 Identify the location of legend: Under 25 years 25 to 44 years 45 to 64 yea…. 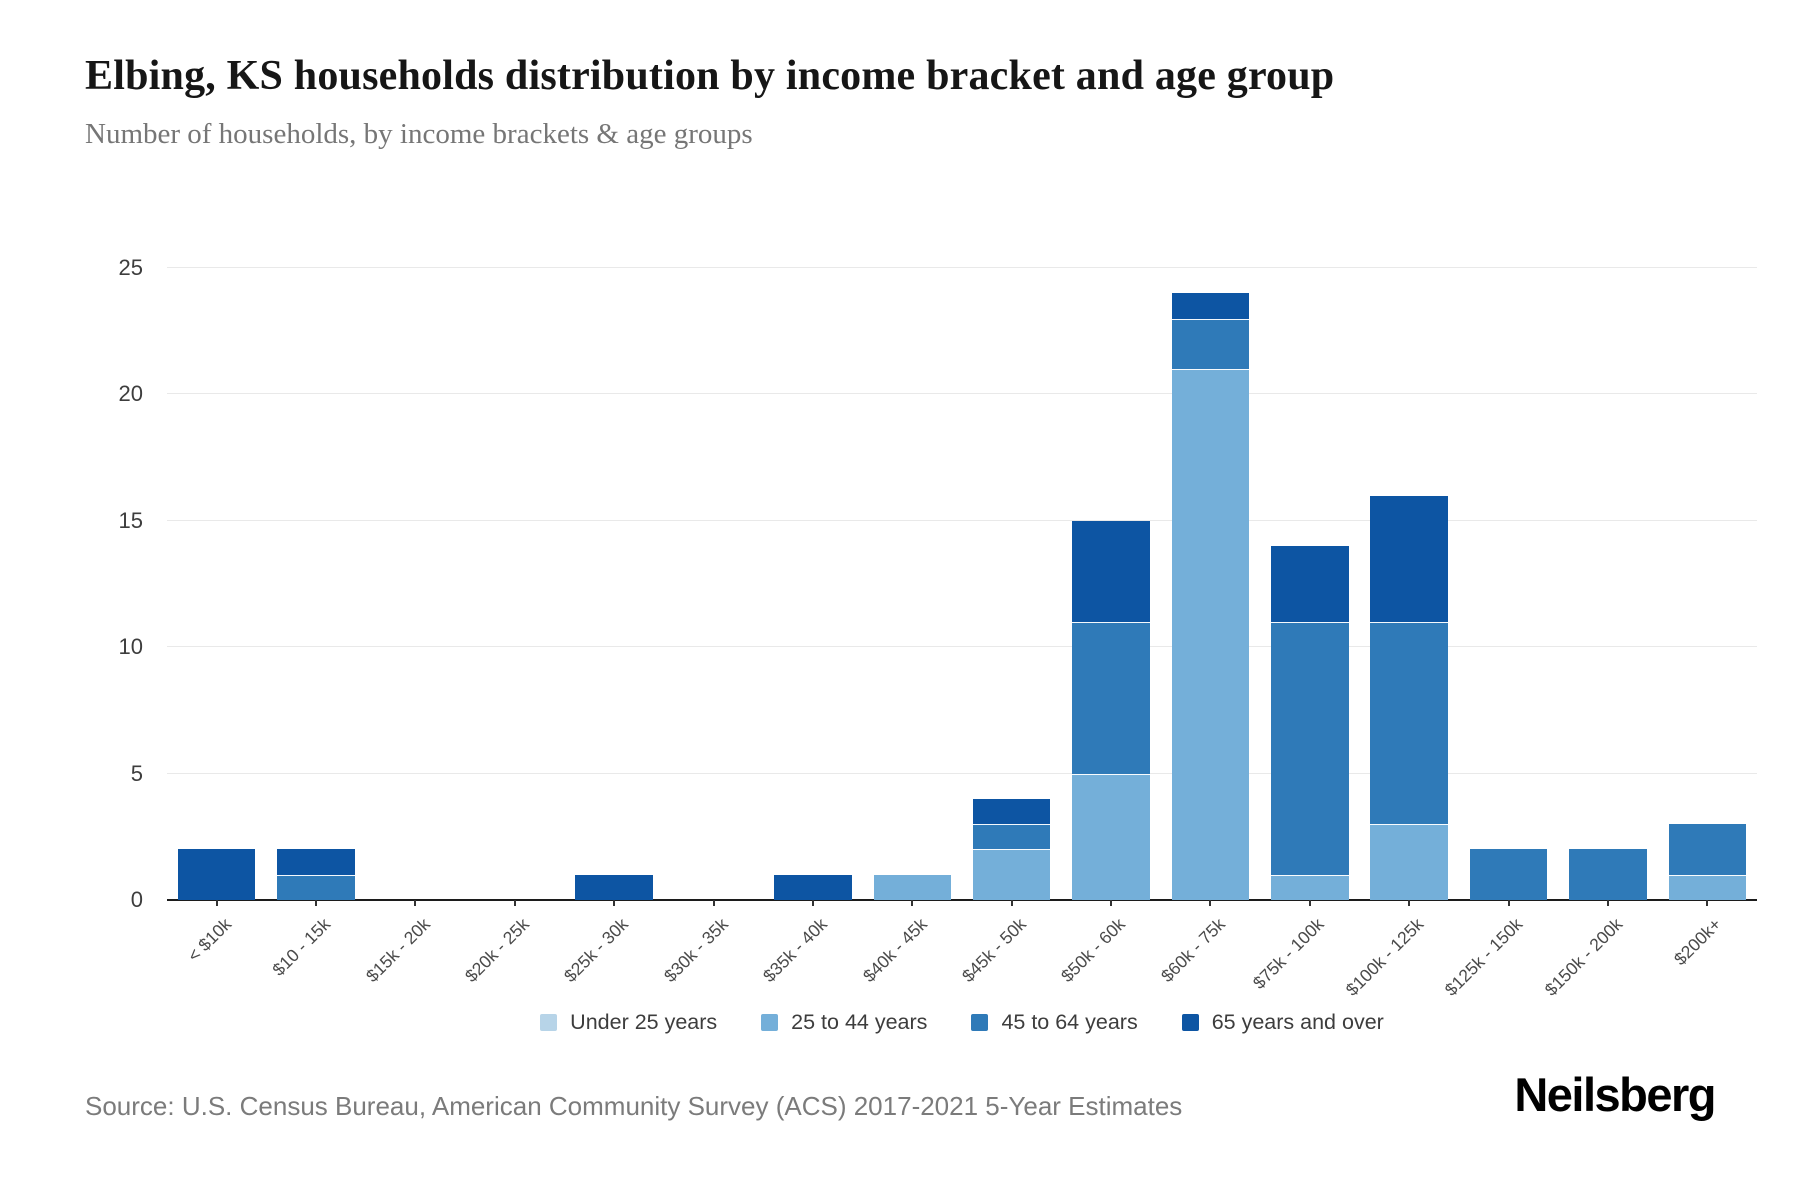
(962, 1022).